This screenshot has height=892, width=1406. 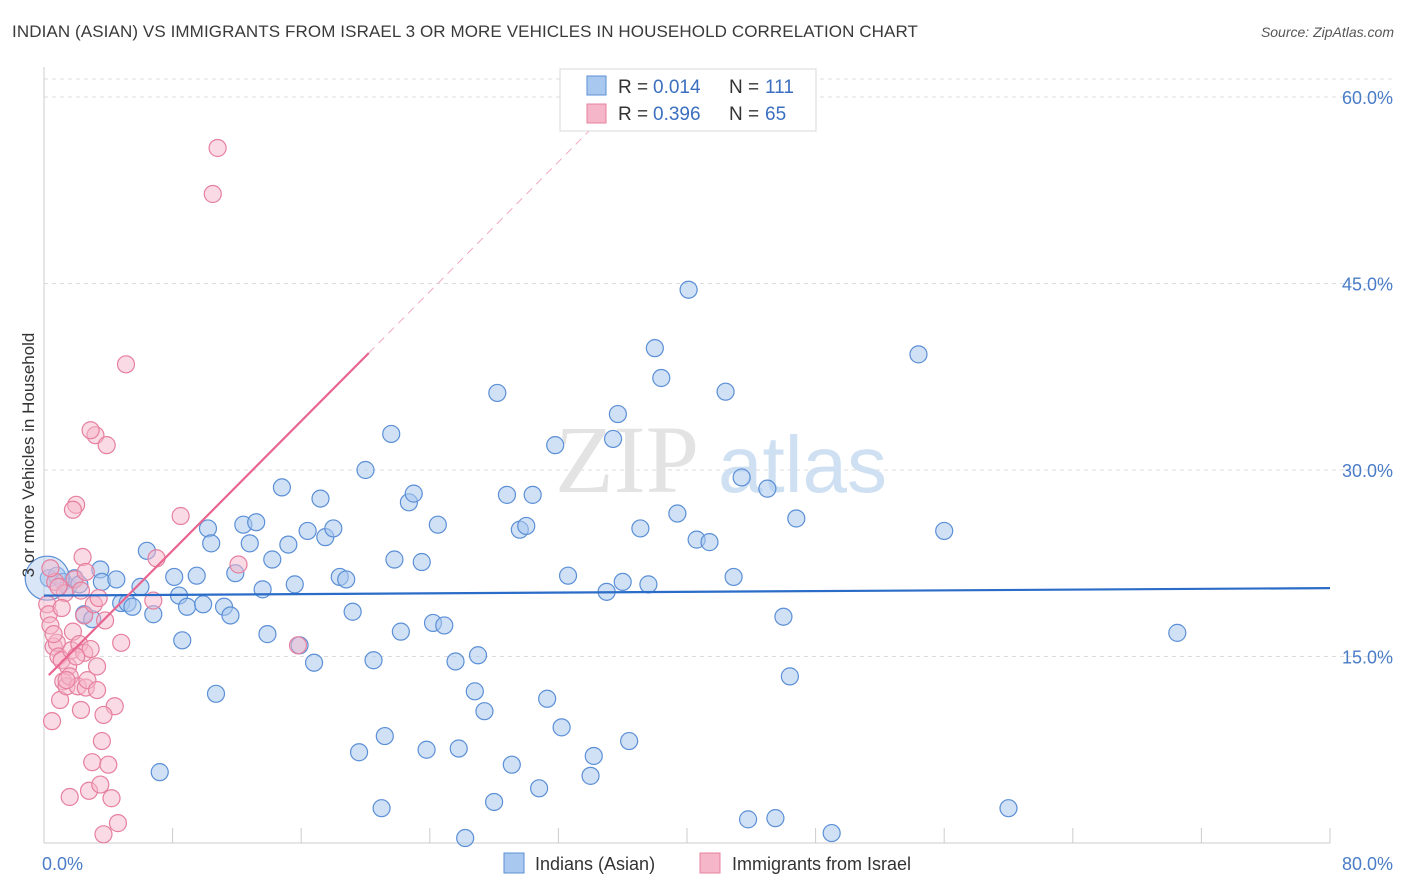 I want to click on stats-legend: R = 0.014 N = 111 R = 0.396 N = 65, so click(x=688, y=100).